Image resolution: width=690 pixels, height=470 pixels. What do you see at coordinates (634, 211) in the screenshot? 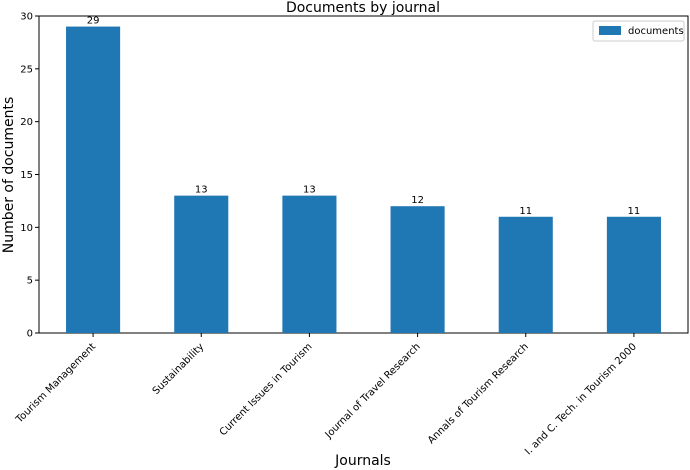
I see `data-label-5: 11` at bounding box center [634, 211].